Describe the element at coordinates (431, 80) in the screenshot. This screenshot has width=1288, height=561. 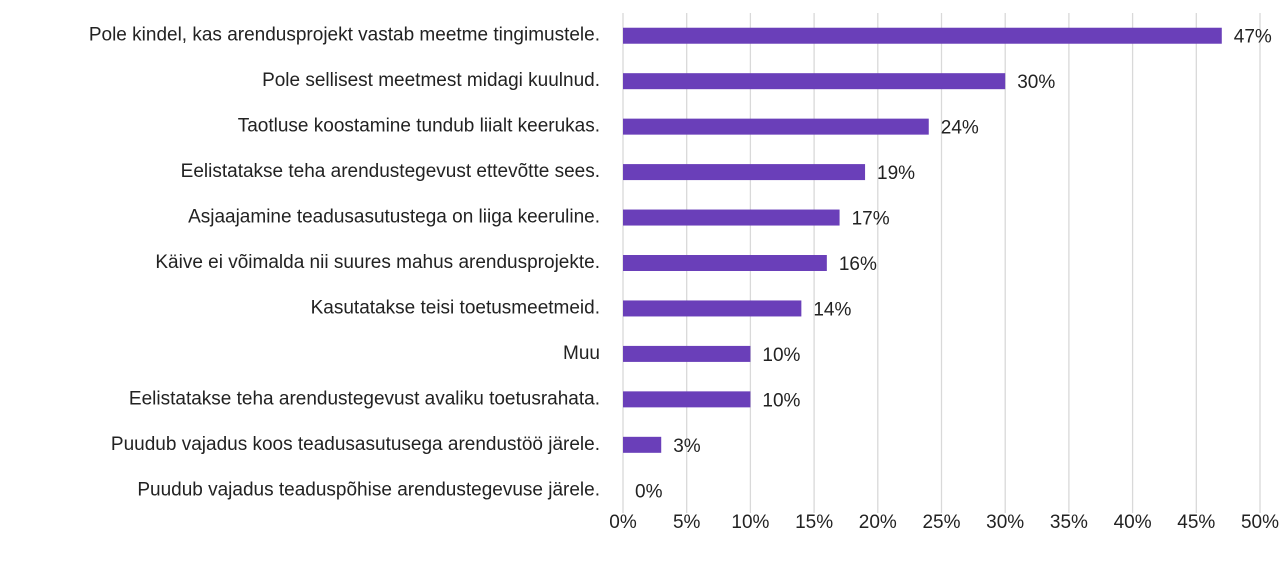
I see `category-label: Pole sellisest meetmest midagi kuulnud.` at that location.